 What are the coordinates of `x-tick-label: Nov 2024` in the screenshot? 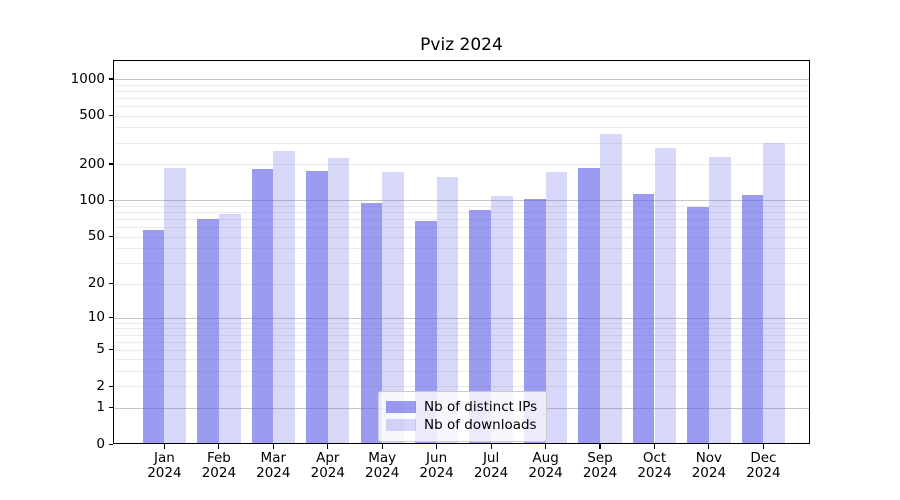 It's located at (709, 465).